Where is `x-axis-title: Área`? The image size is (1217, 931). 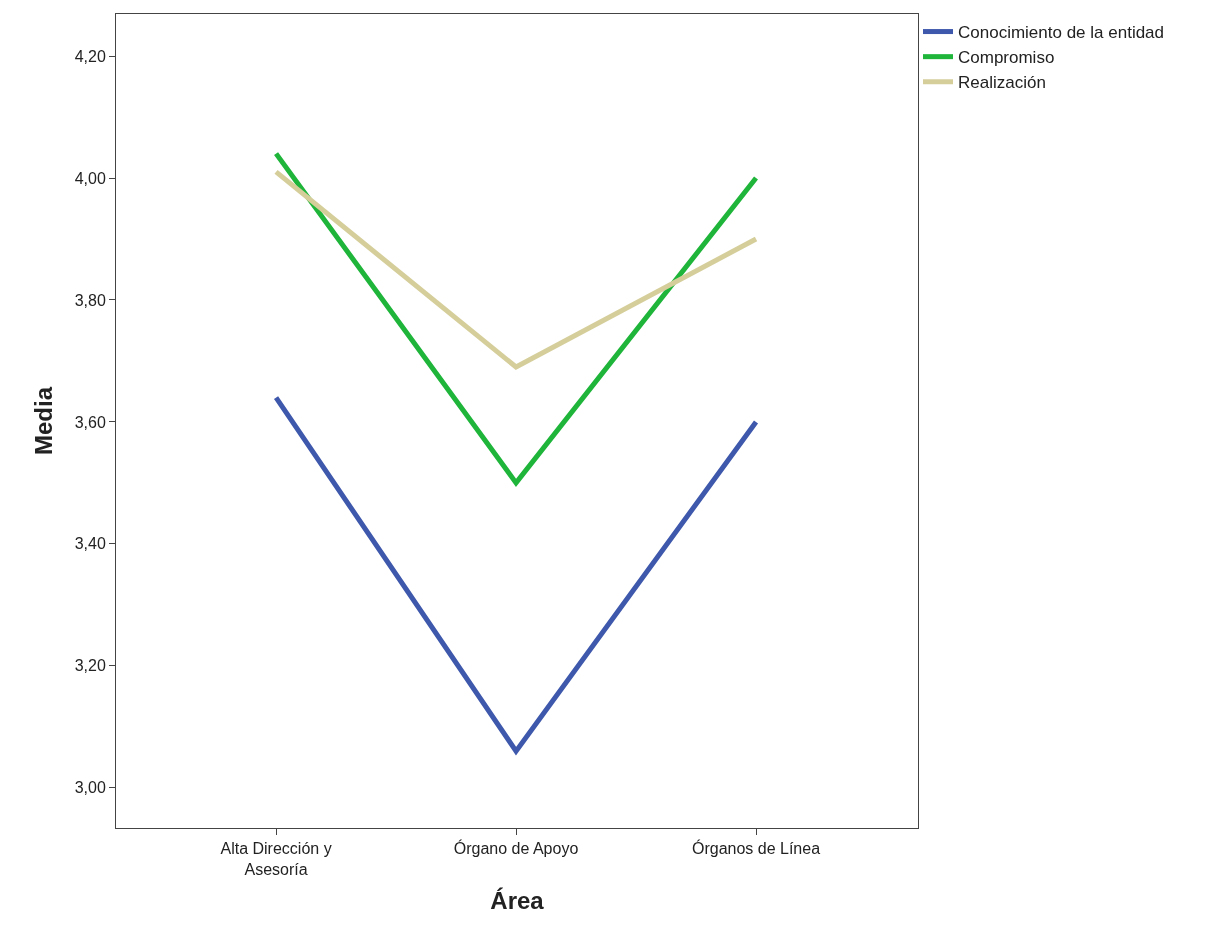
x-axis-title: Área is located at coordinates (517, 901).